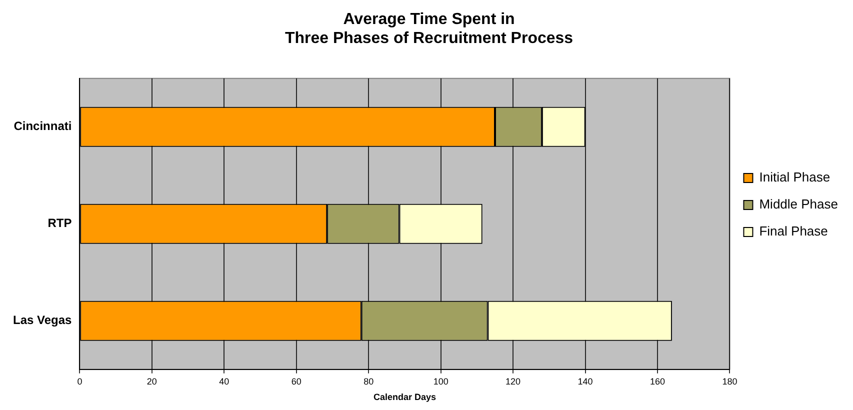 The image size is (853, 410). Describe the element at coordinates (42, 320) in the screenshot. I see `y-tick-label: Las Vegas` at that location.